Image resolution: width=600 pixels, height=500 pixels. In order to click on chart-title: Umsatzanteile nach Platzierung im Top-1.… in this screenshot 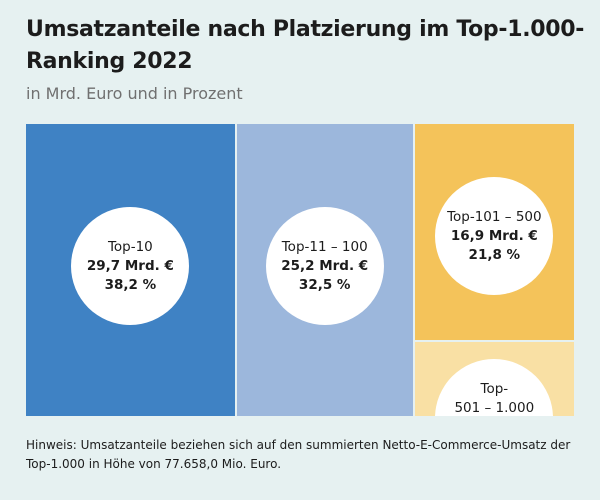, I will do `click(305, 45)`.